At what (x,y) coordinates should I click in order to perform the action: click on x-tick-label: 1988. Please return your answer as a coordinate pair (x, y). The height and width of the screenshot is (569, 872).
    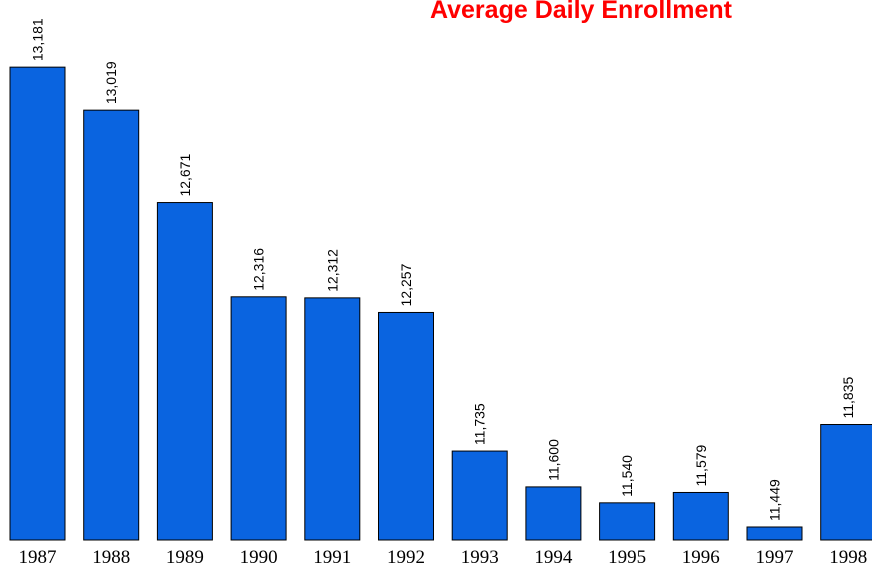
    Looking at the image, I should click on (111, 557).